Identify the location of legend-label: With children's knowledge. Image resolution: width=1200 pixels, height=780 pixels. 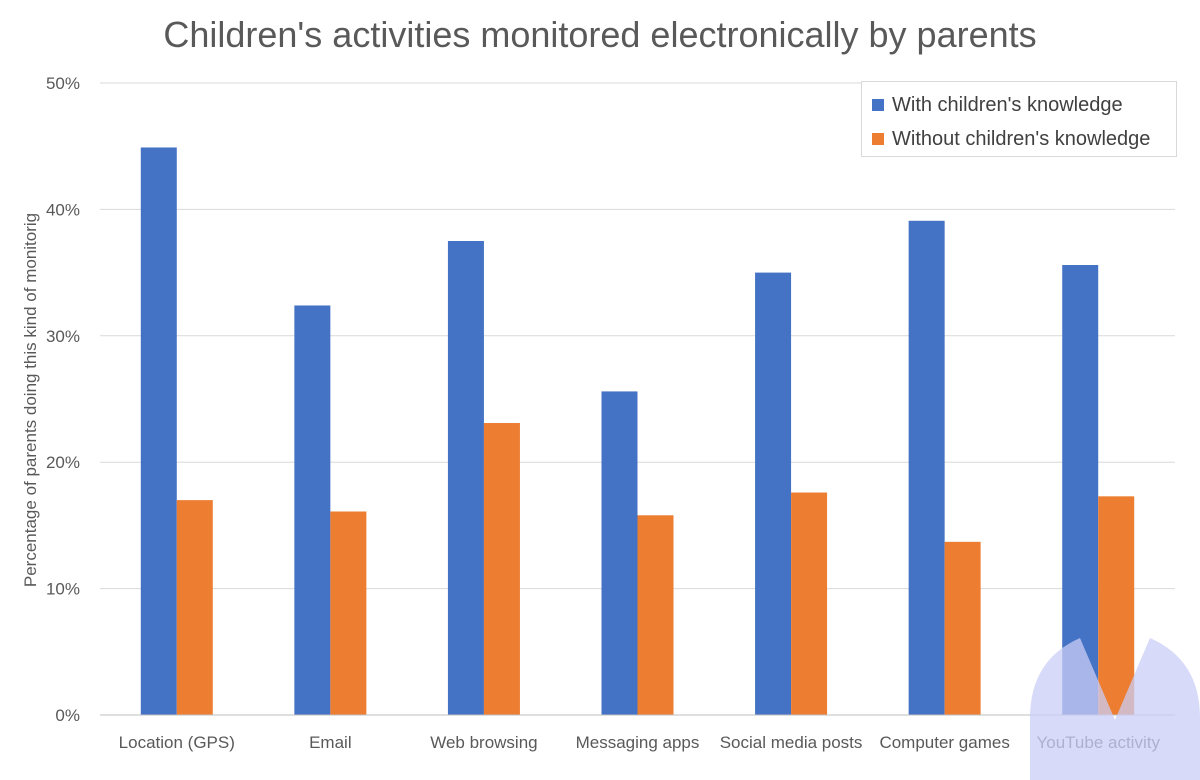
(1007, 104).